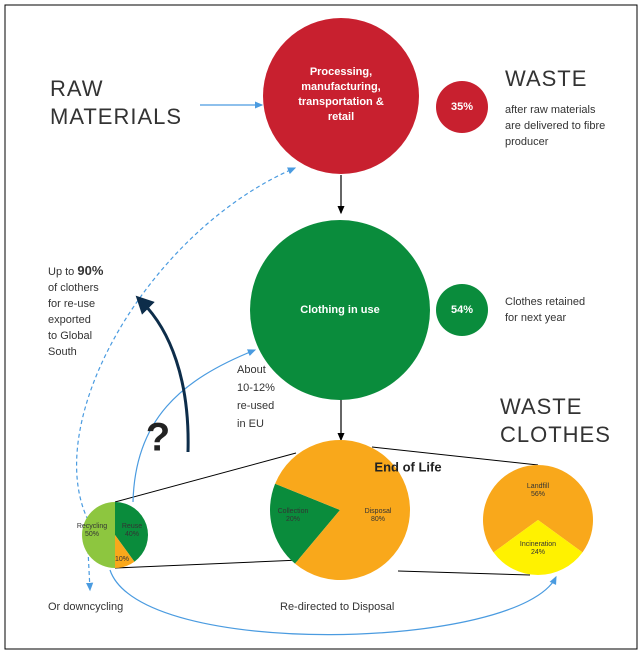  Describe the element at coordinates (251, 370) in the screenshot. I see `note: About` at that location.